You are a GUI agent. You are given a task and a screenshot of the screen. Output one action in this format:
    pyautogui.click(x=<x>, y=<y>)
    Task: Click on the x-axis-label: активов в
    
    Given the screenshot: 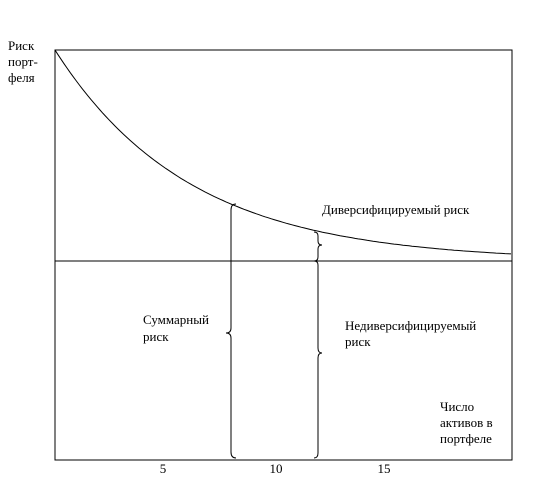 What is the action you would take?
    pyautogui.click(x=466, y=422)
    